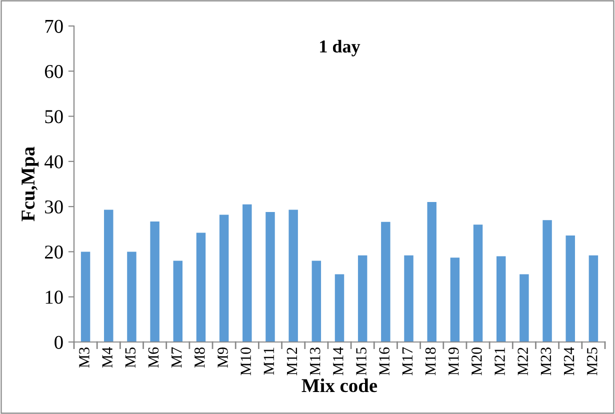  What do you see at coordinates (477, 361) in the screenshot?
I see `x-tick-label: M20` at bounding box center [477, 361].